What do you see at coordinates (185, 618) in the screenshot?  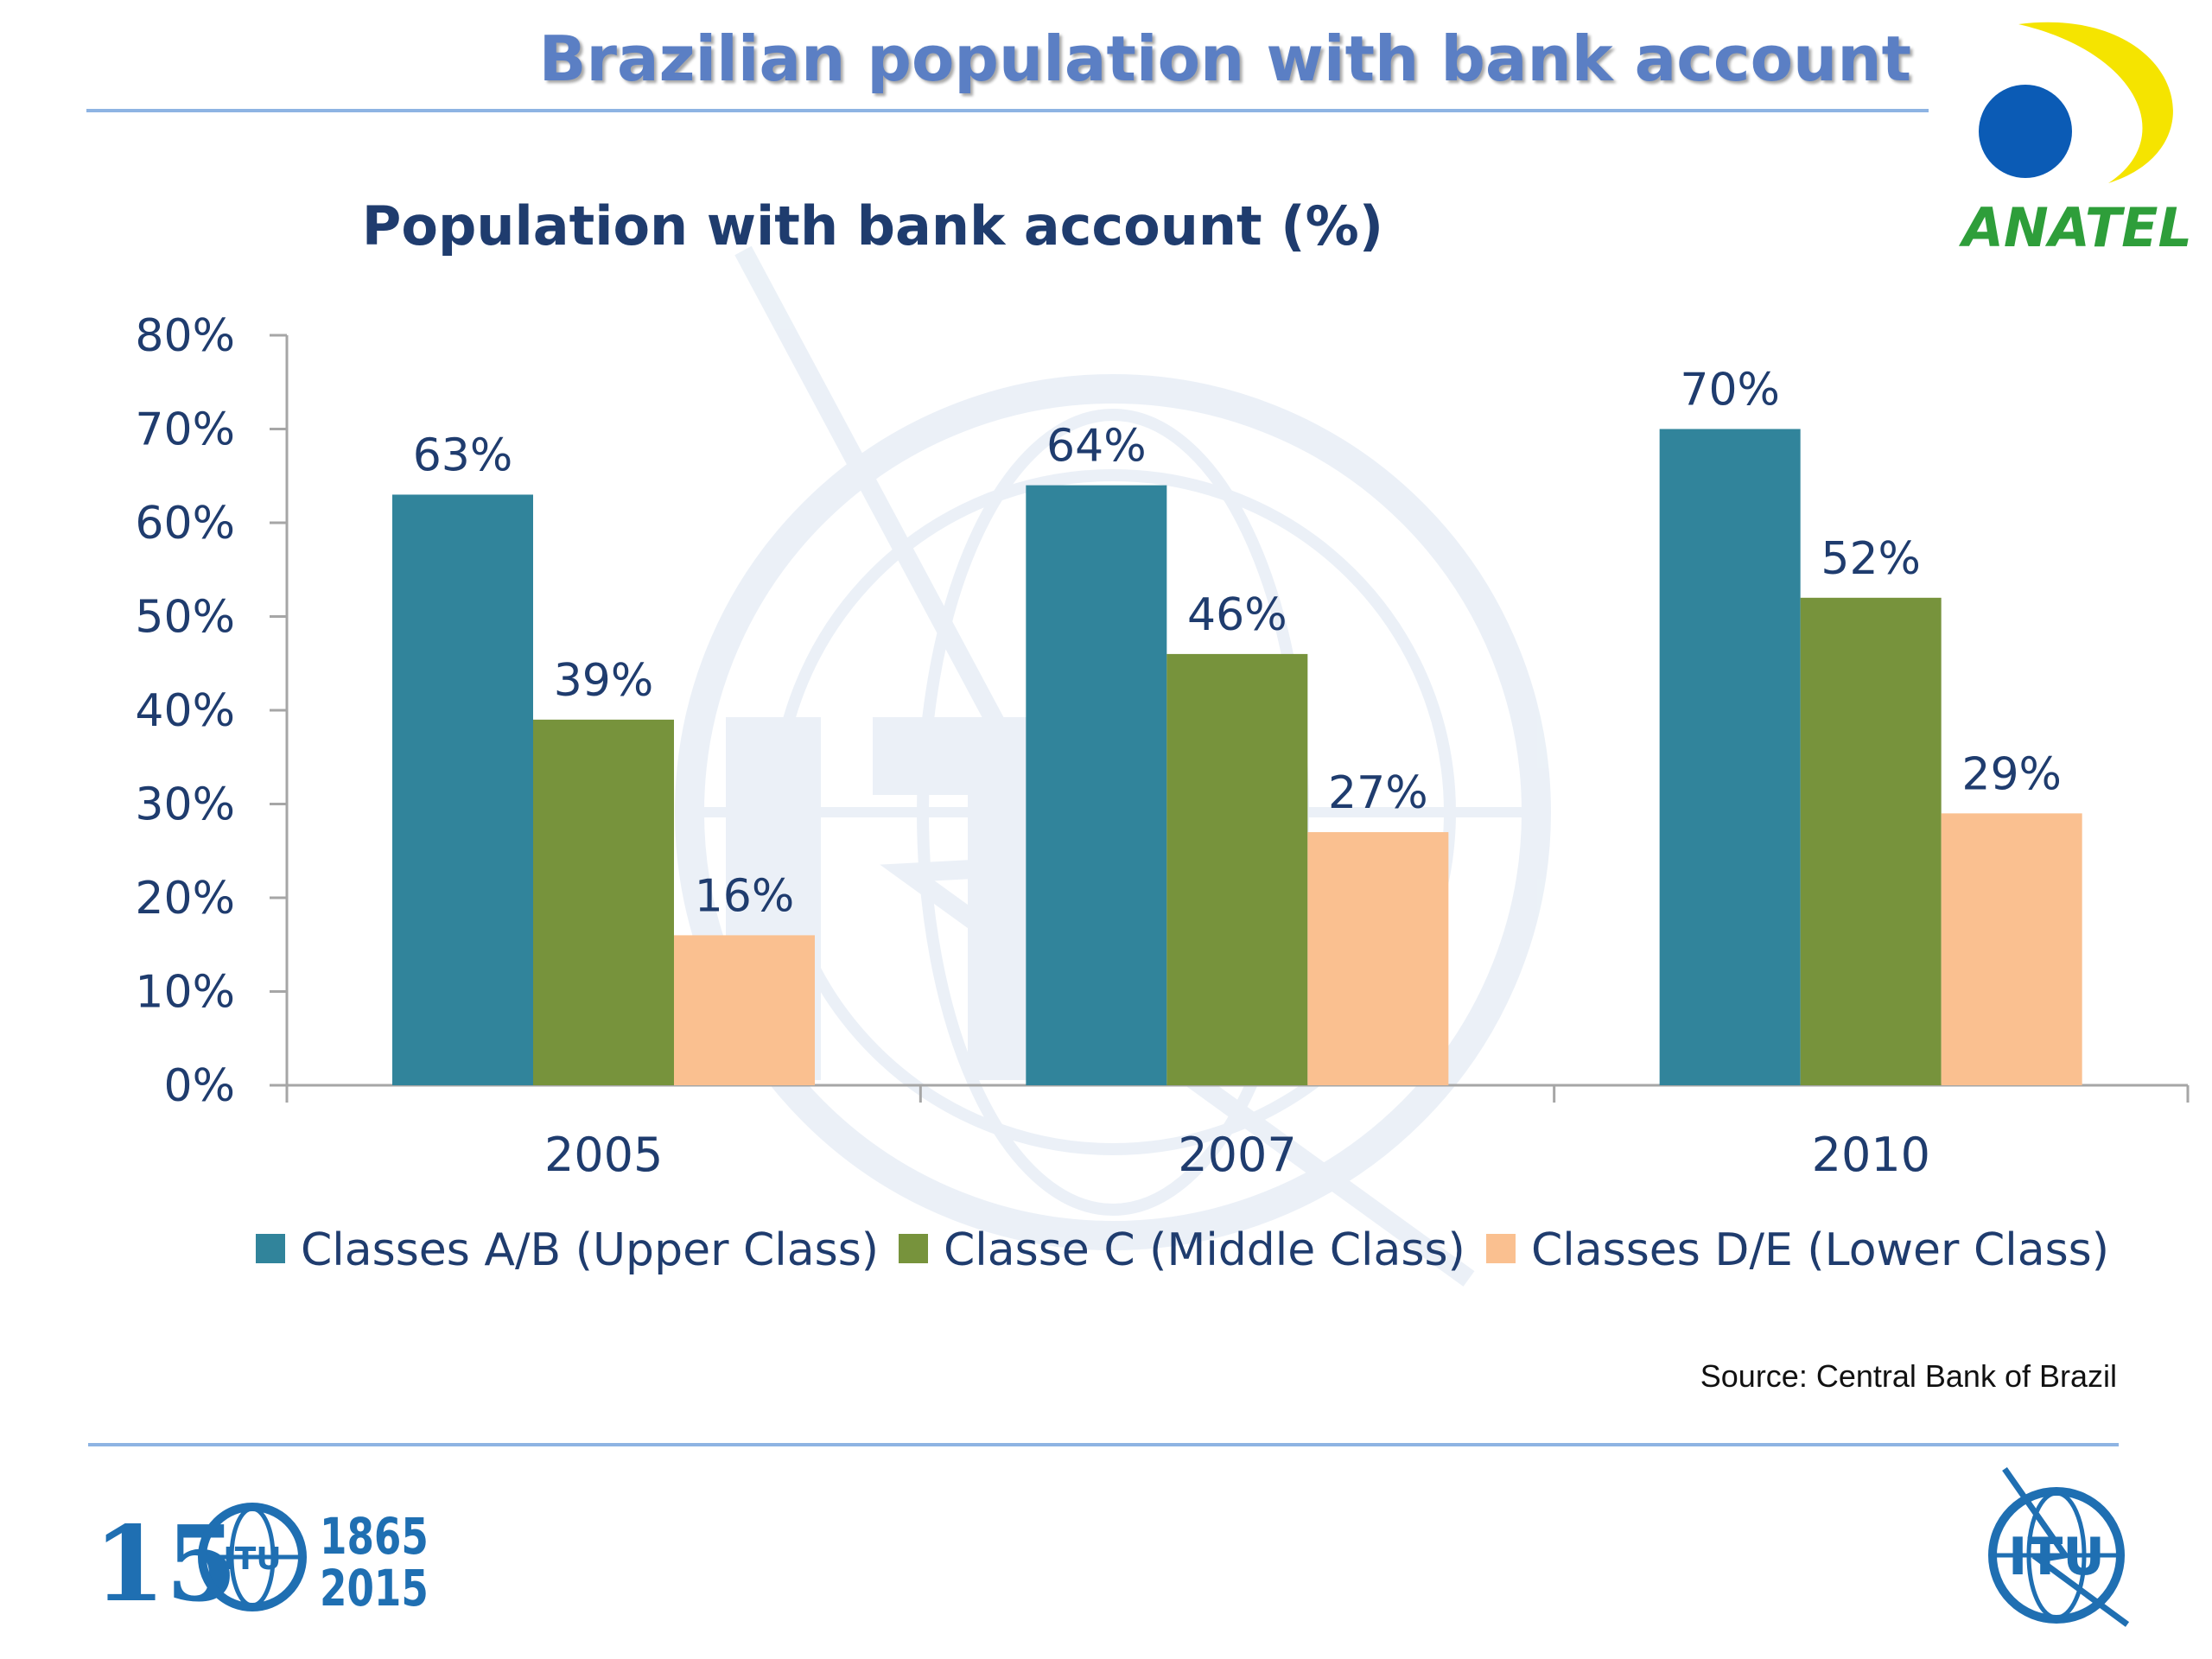 I see `y-tick-label: 50%` at bounding box center [185, 618].